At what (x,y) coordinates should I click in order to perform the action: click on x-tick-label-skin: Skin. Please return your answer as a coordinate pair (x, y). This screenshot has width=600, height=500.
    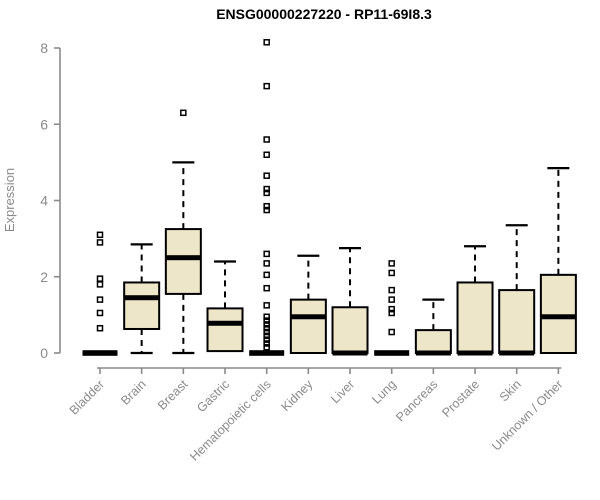
    Looking at the image, I should click on (510, 390).